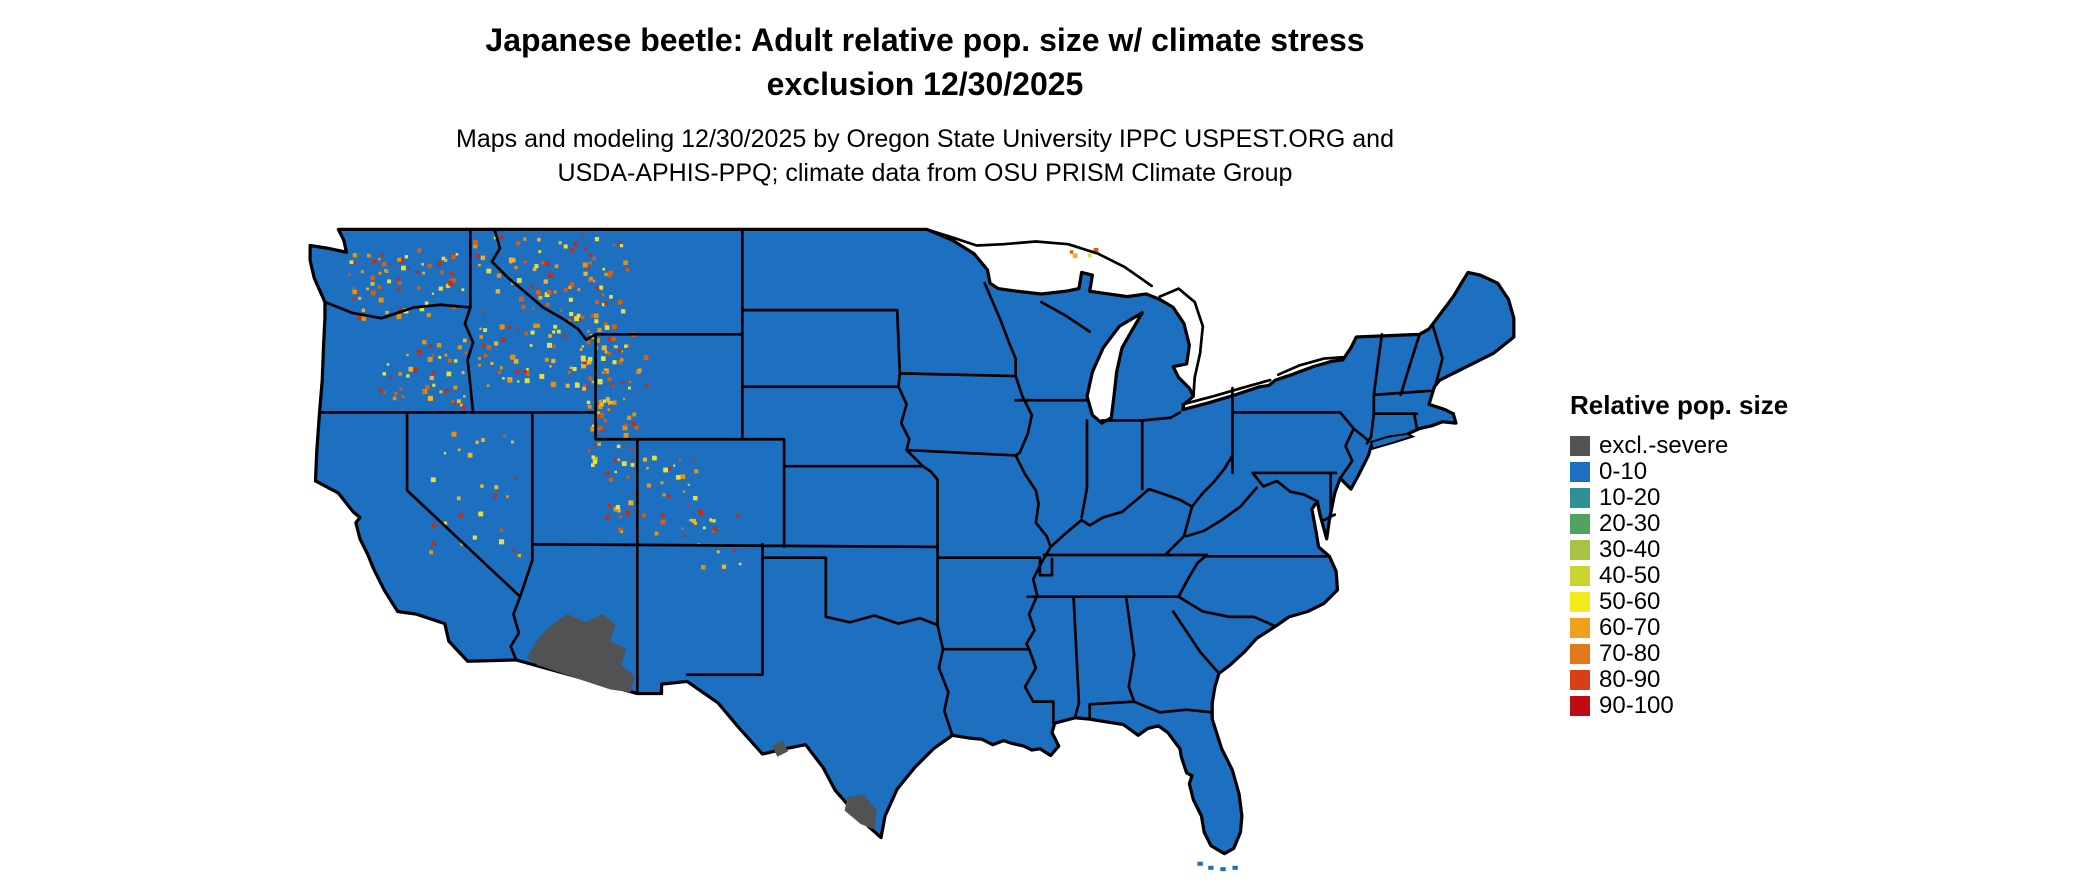  What do you see at coordinates (1630, 601) in the screenshot?
I see `legend-item-label: 50-60` at bounding box center [1630, 601].